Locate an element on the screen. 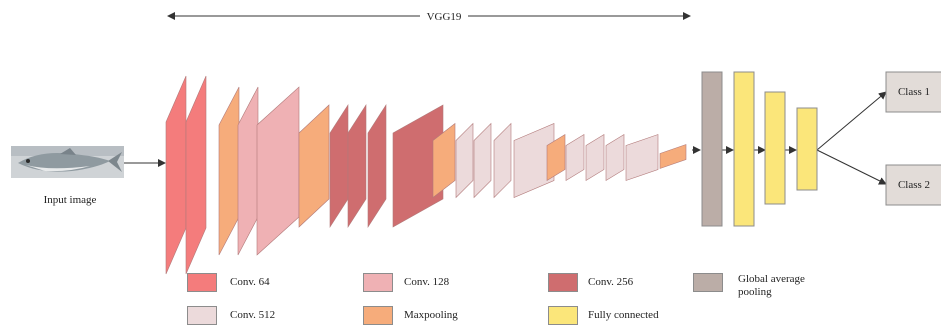  fish-belly is located at coordinates (58, 168).